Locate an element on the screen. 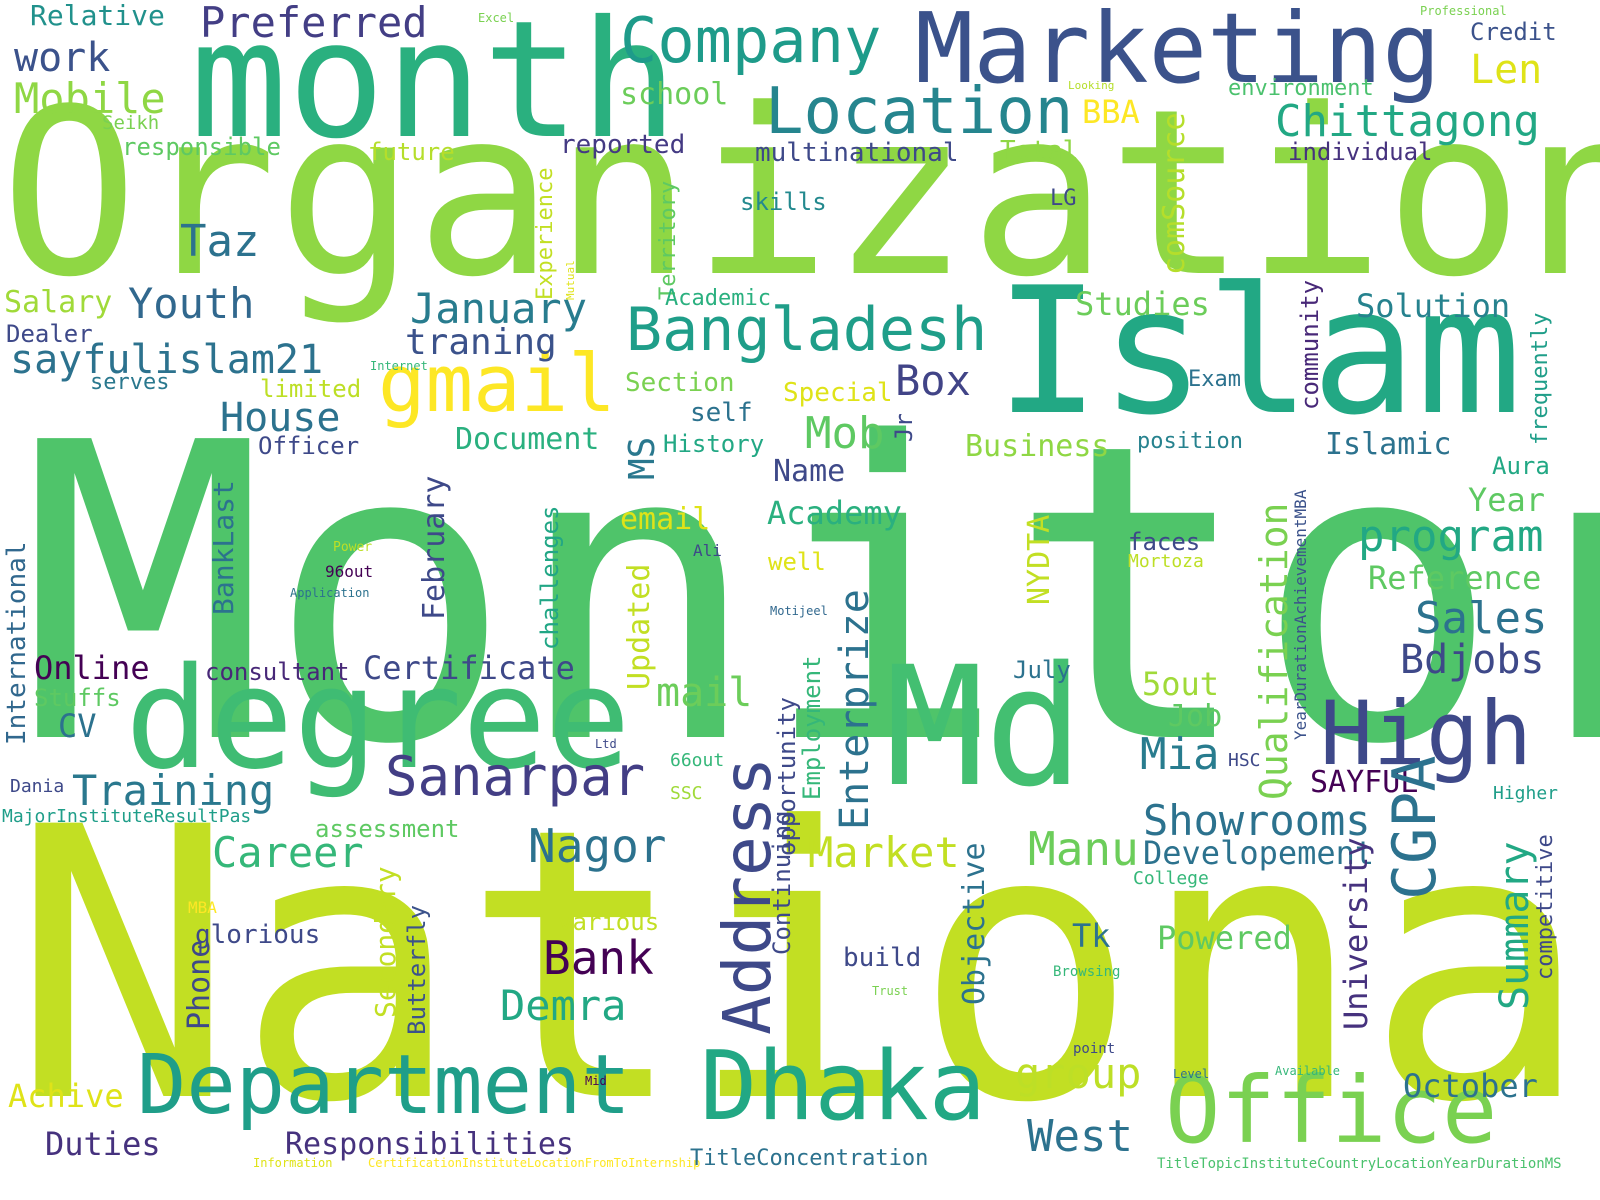 Image resolution: width=1600 pixels, height=1200 pixels. word-gmail: gmail is located at coordinates (497, 384).